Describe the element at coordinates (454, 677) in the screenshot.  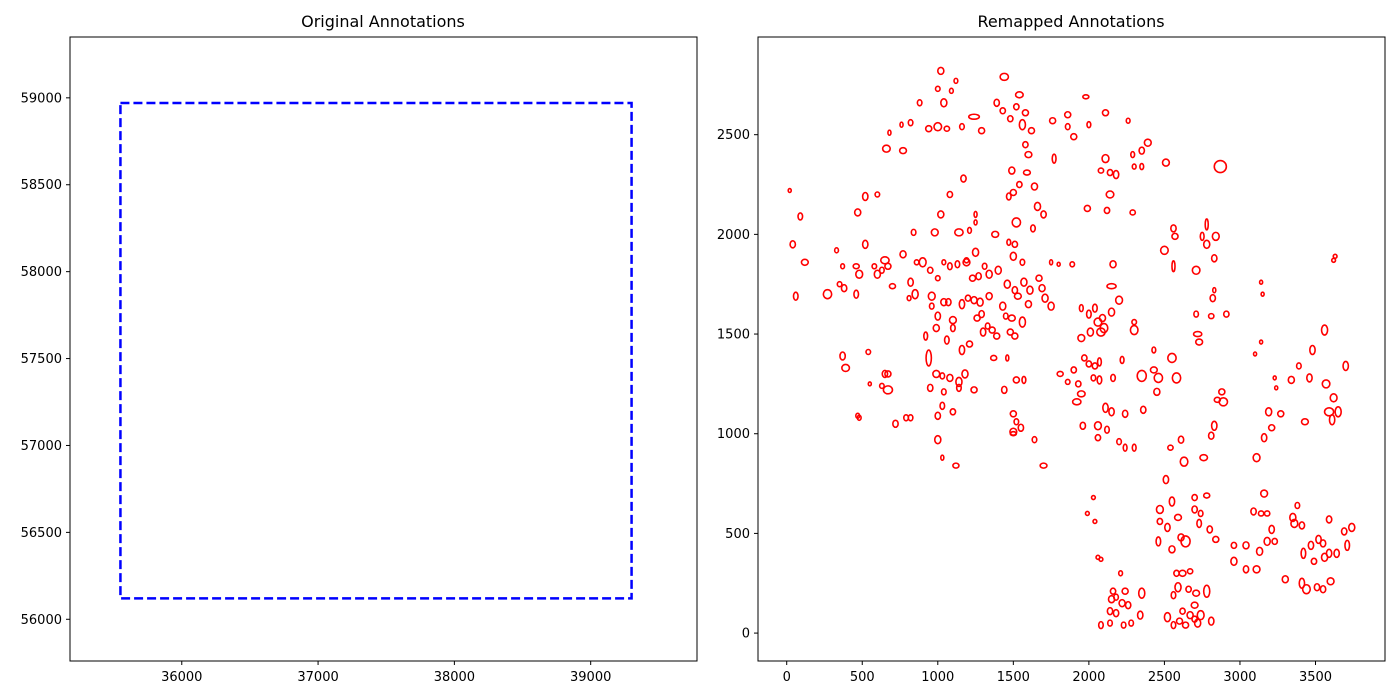
I see `x-tick-label: 38000` at that location.